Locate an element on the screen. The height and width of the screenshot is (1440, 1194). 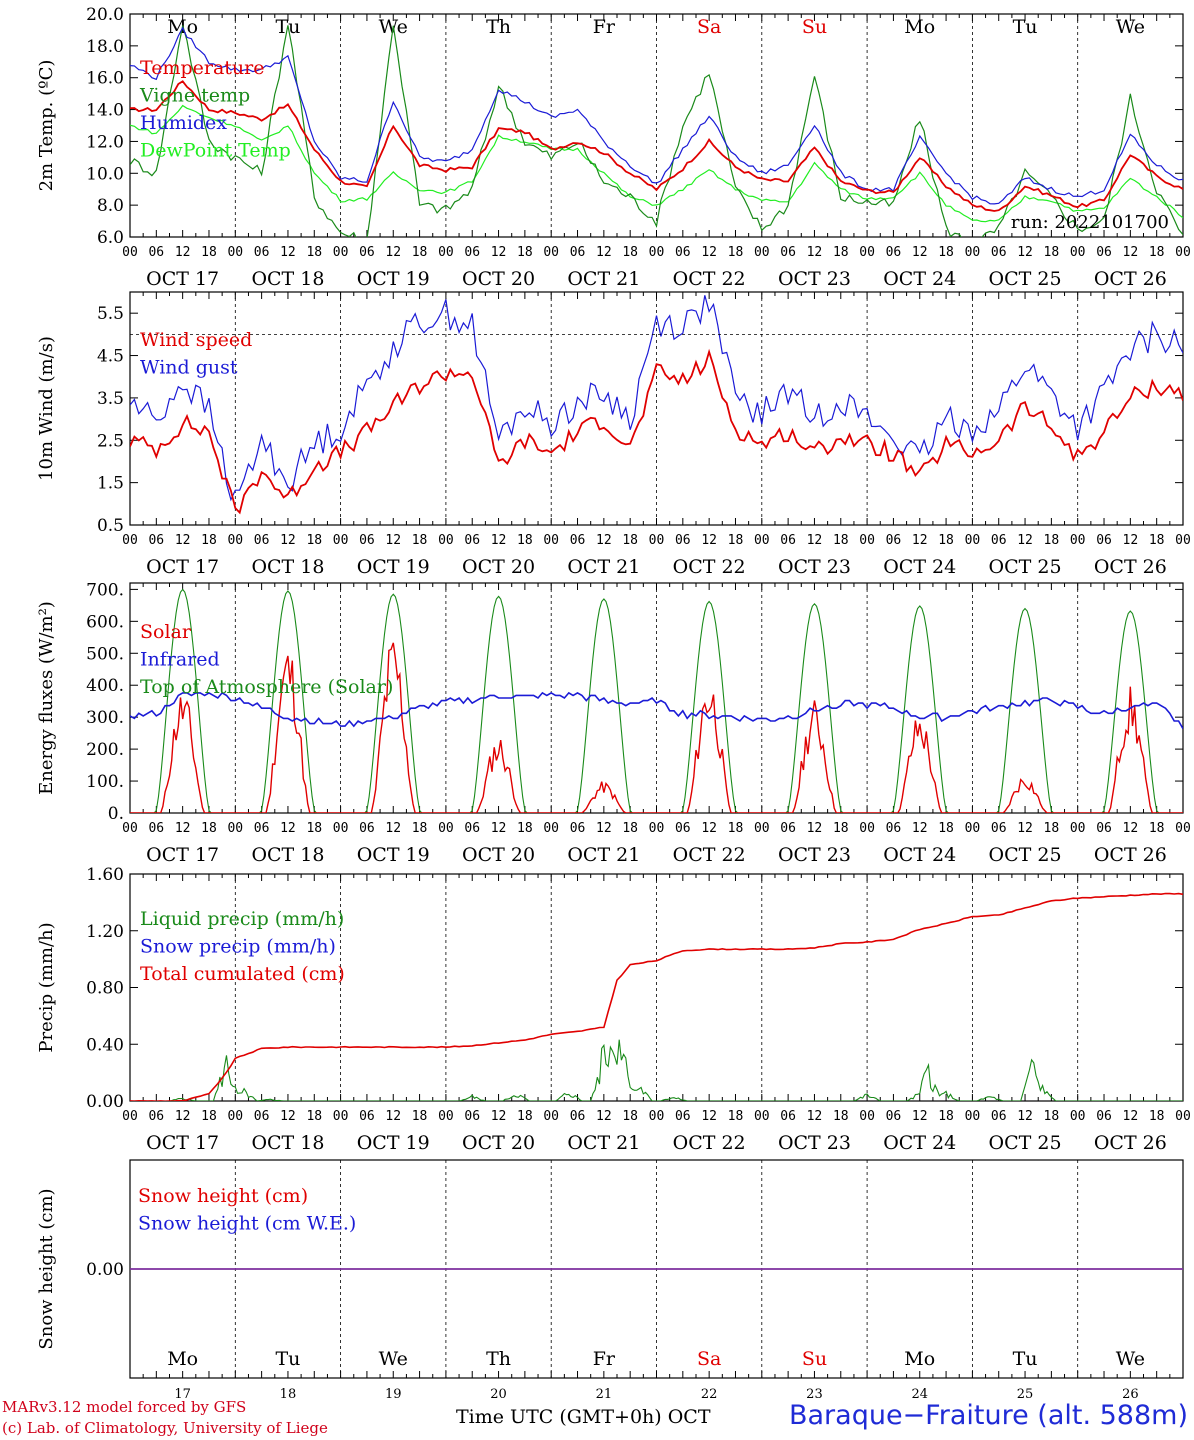
y-tick-label: 300. is located at coordinates (105, 718).